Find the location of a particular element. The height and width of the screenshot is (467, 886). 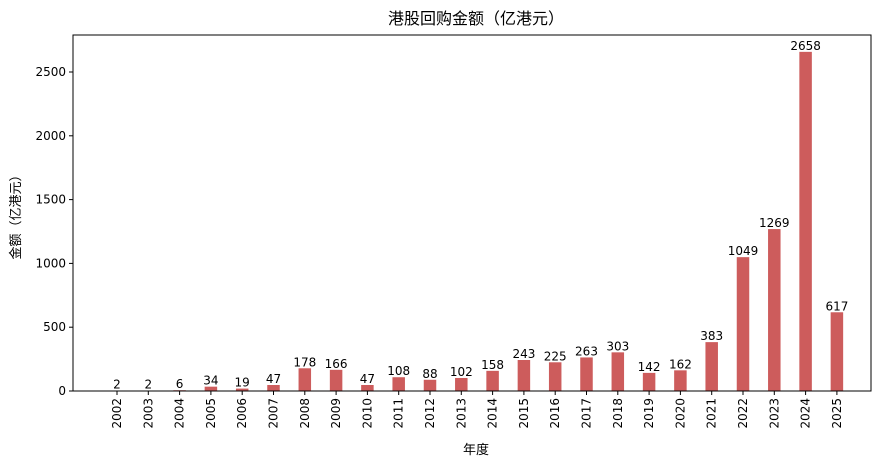

bar-2017 is located at coordinates (586, 374).